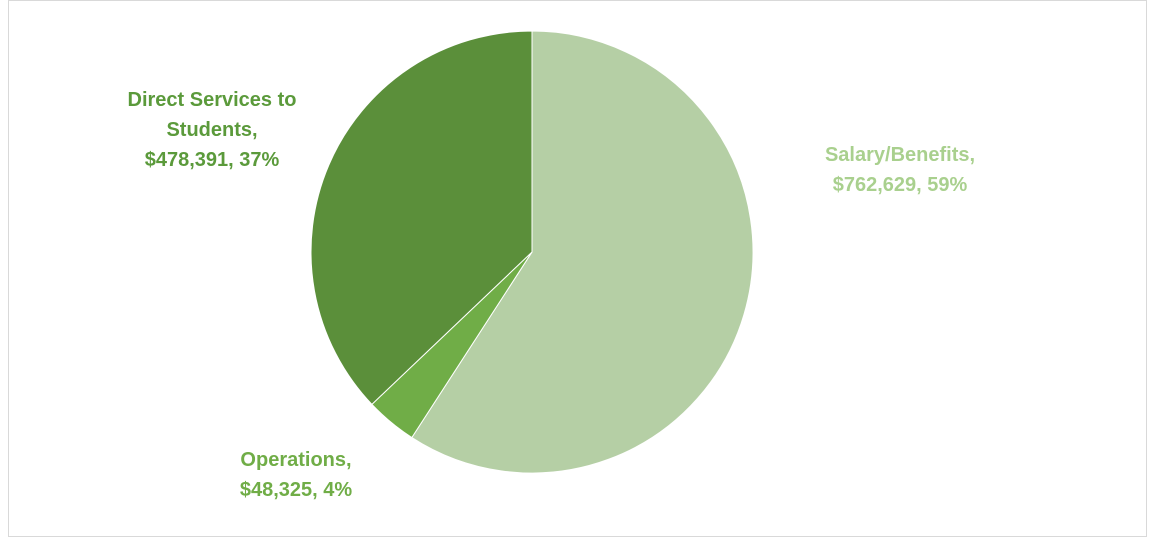  Describe the element at coordinates (212, 160) in the screenshot. I see `value-label: $478,391, 37%` at that location.